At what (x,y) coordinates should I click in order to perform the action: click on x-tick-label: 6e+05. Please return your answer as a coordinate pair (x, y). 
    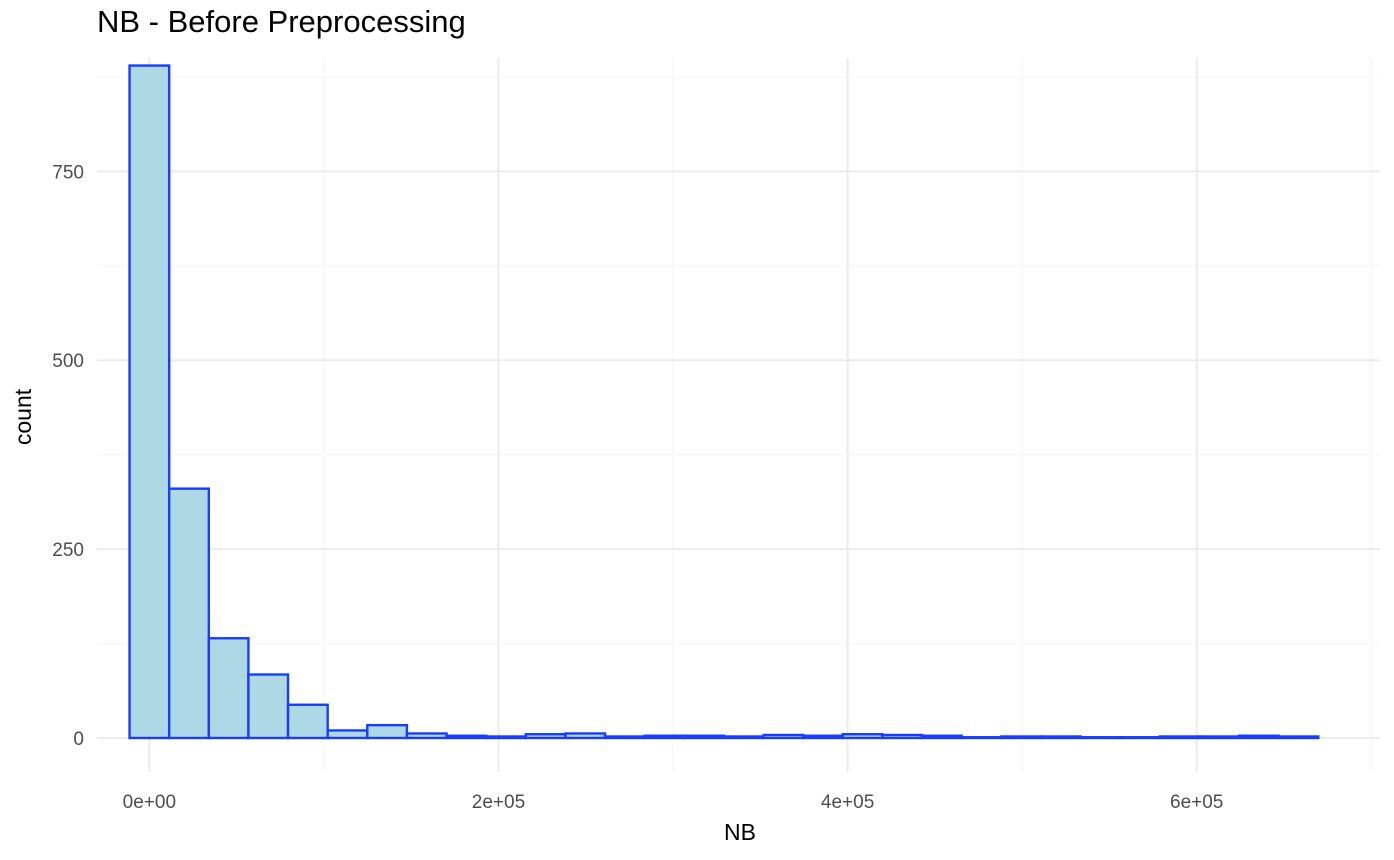
    Looking at the image, I should click on (1196, 802).